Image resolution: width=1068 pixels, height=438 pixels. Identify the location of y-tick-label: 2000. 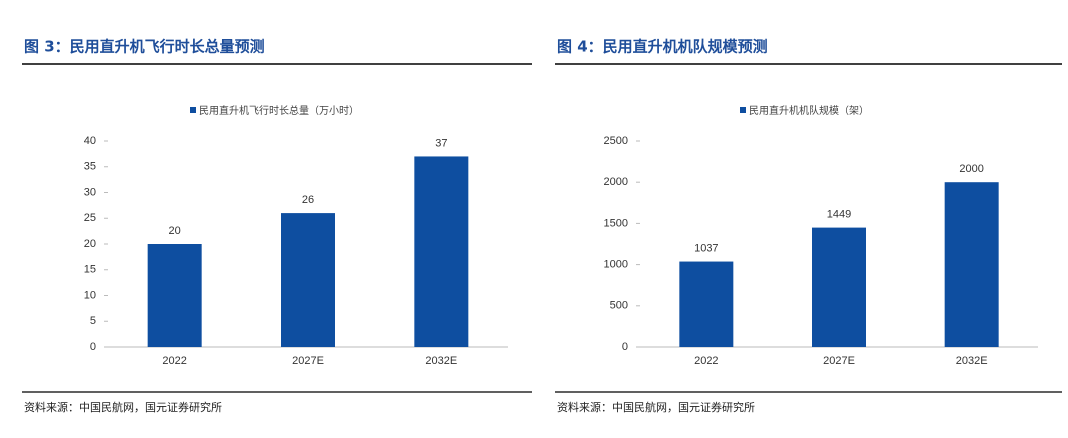
(616, 182).